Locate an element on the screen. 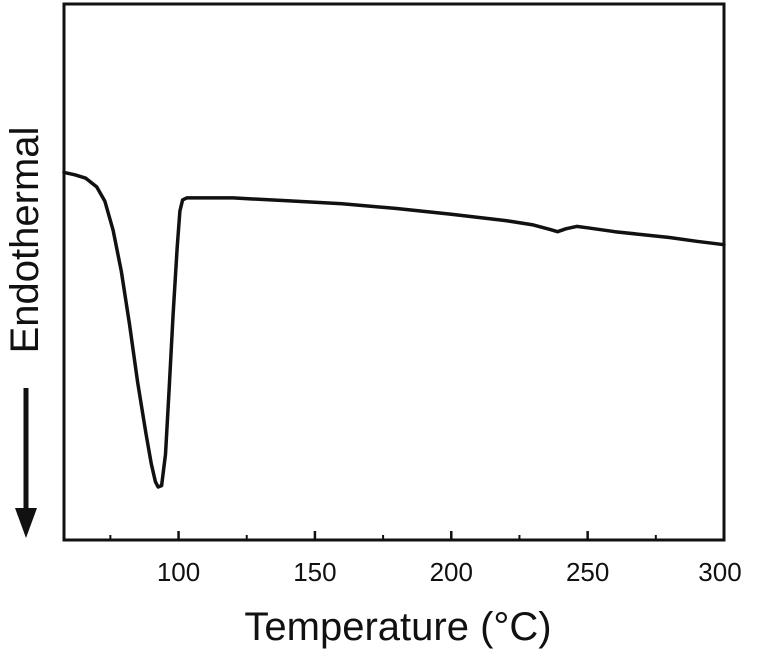 Image resolution: width=757 pixels, height=651 pixels. x-tick-label-300: 300 is located at coordinates (719, 572).